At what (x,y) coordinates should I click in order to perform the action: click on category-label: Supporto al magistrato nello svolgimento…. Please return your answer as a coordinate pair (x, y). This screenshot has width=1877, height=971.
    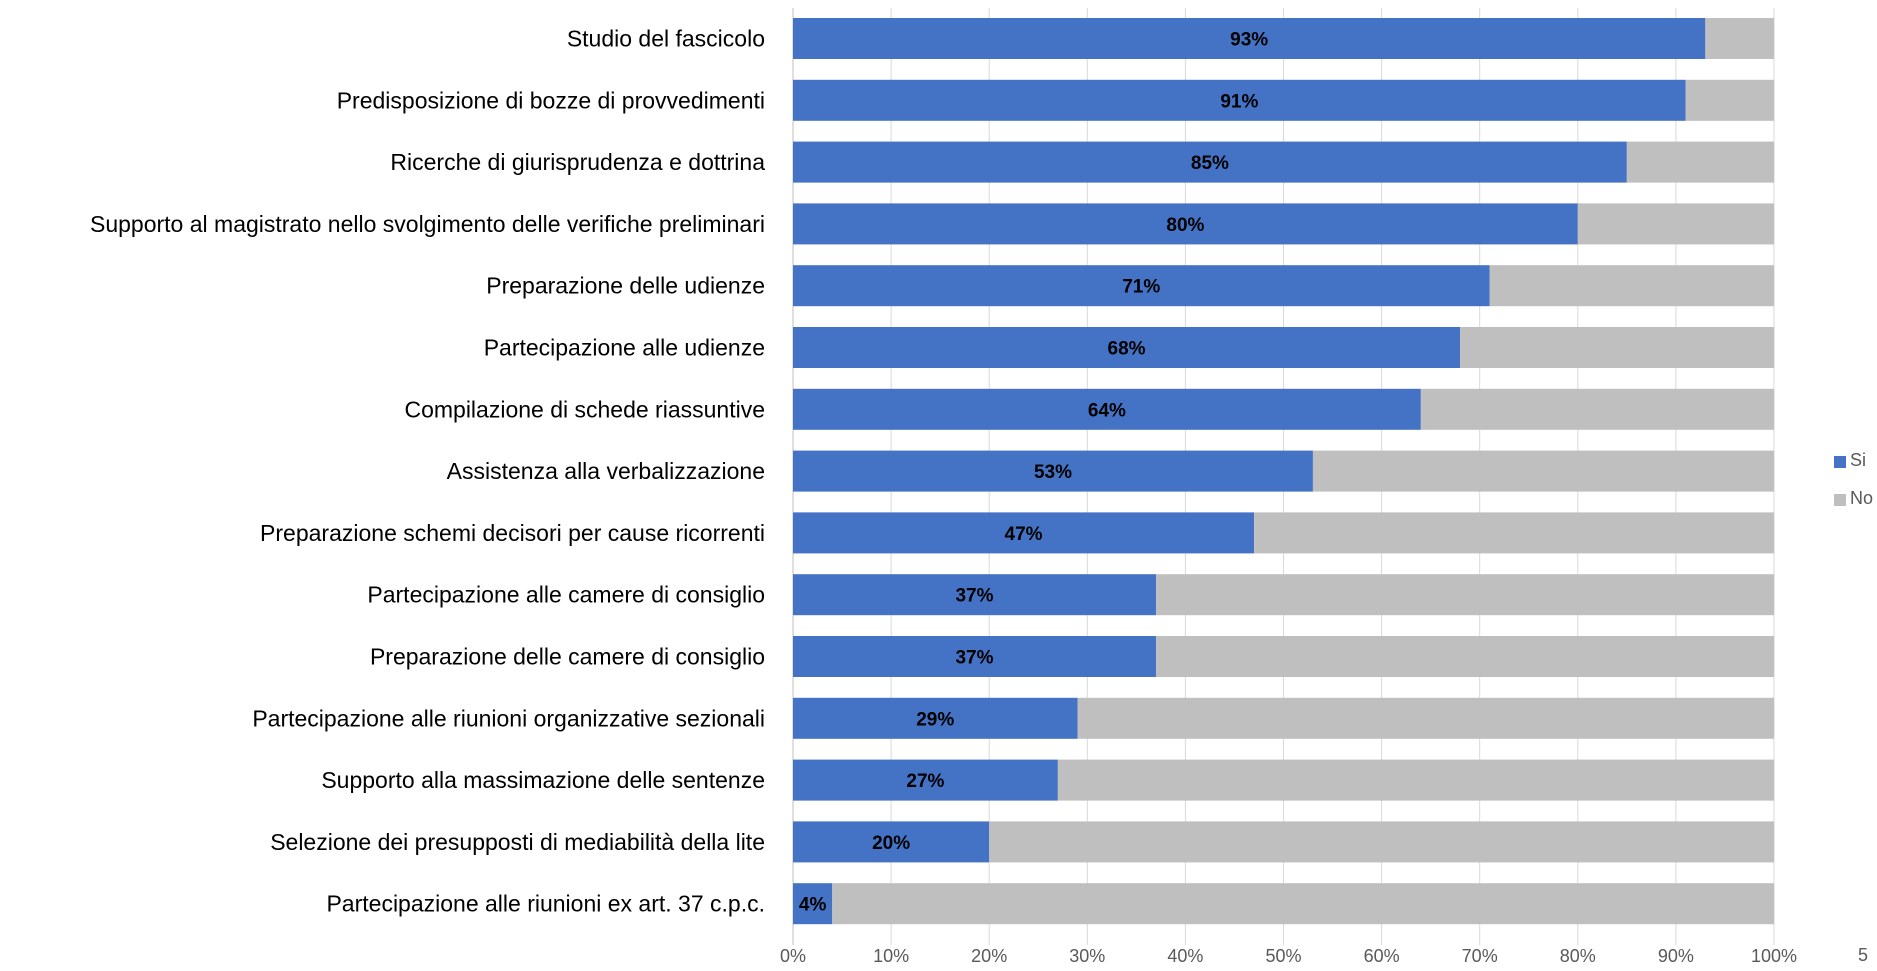
    Looking at the image, I should click on (427, 224).